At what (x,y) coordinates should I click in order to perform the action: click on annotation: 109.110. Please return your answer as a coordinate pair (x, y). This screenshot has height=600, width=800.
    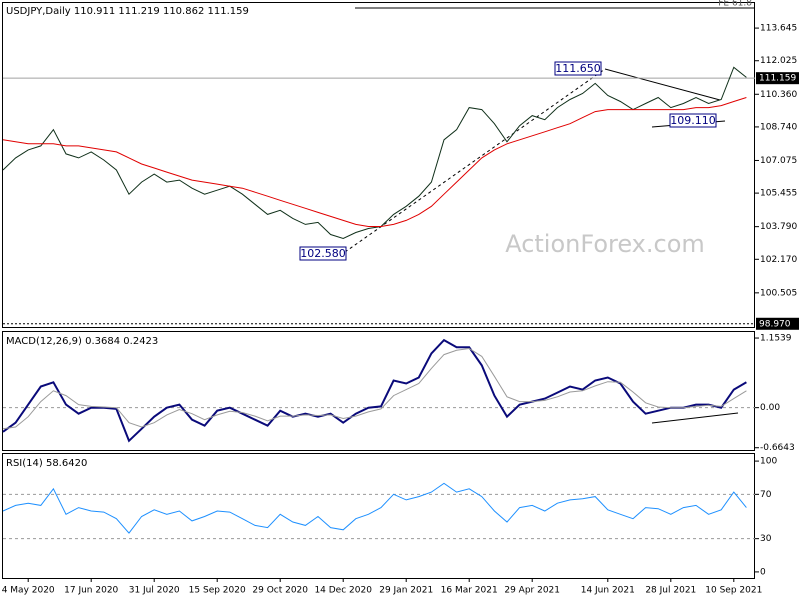
    Looking at the image, I should click on (693, 120).